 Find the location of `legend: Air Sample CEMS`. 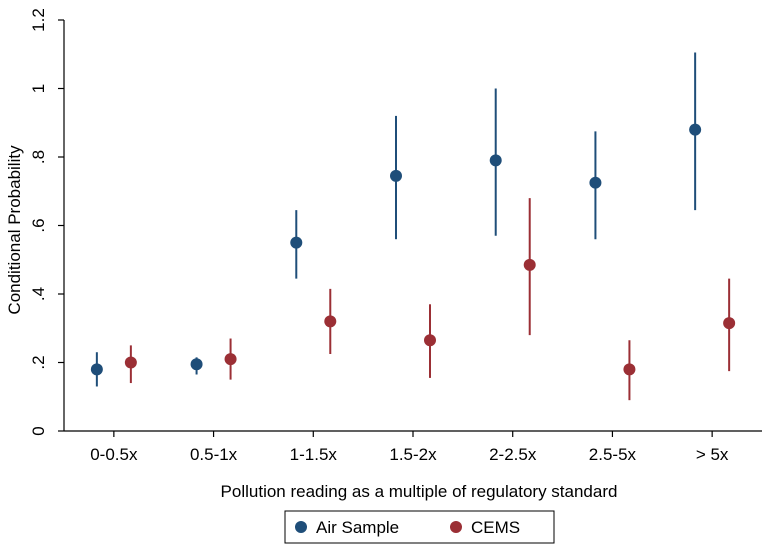

legend: Air Sample CEMS is located at coordinates (419, 527).